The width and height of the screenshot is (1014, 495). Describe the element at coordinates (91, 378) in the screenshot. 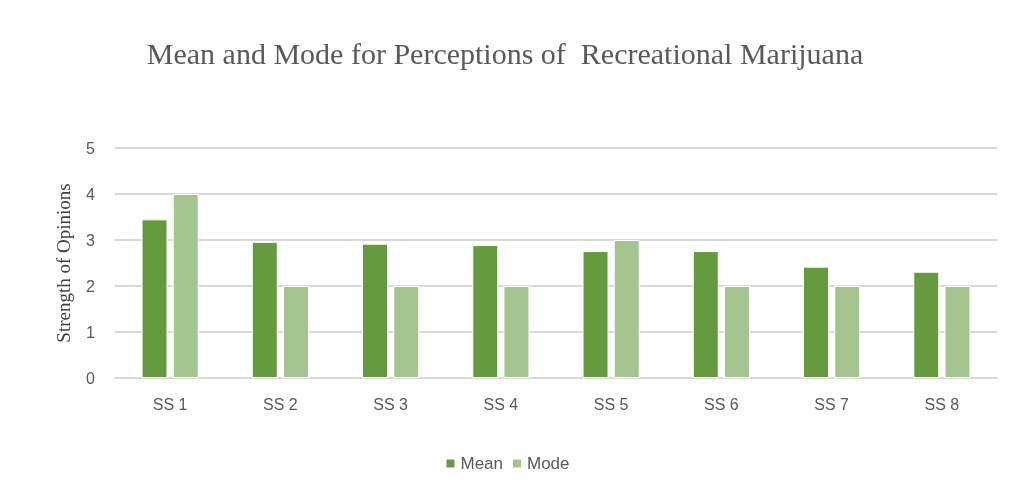

I see `y-tick-label: 0` at that location.